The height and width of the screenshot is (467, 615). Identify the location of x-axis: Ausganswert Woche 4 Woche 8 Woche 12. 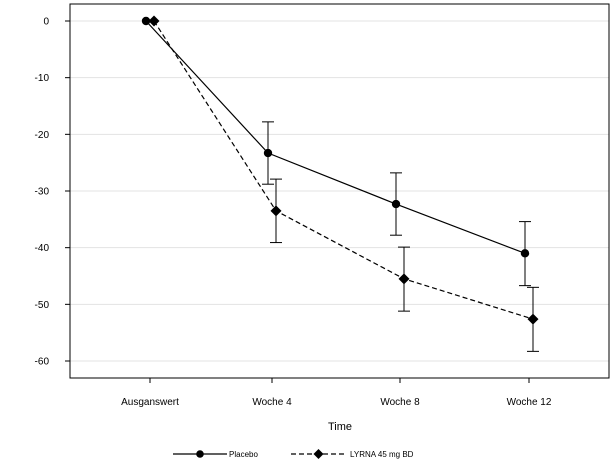
(336, 393).